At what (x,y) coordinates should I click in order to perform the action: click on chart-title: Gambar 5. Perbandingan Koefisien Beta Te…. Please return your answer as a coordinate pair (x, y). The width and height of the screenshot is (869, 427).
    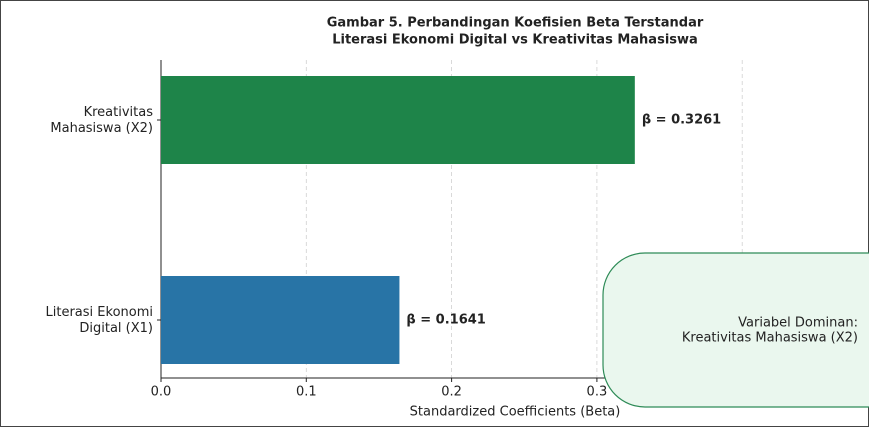
    Looking at the image, I should click on (515, 31).